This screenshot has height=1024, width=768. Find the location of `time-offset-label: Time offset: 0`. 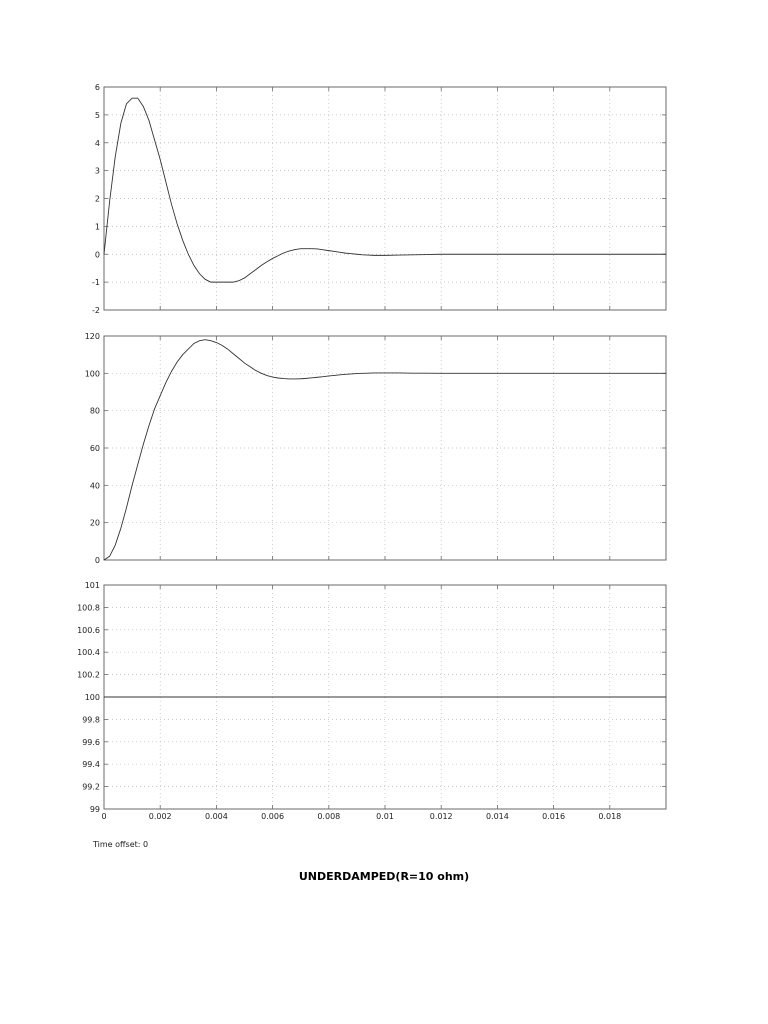

time-offset-label: Time offset: 0 is located at coordinates (120, 844).